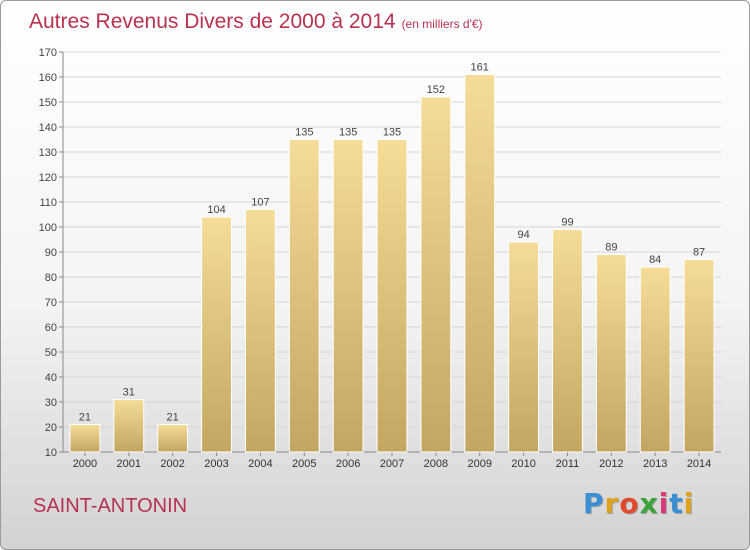 The width and height of the screenshot is (750, 550). Describe the element at coordinates (611, 464) in the screenshot. I see `x-tick-label: 2012` at that location.